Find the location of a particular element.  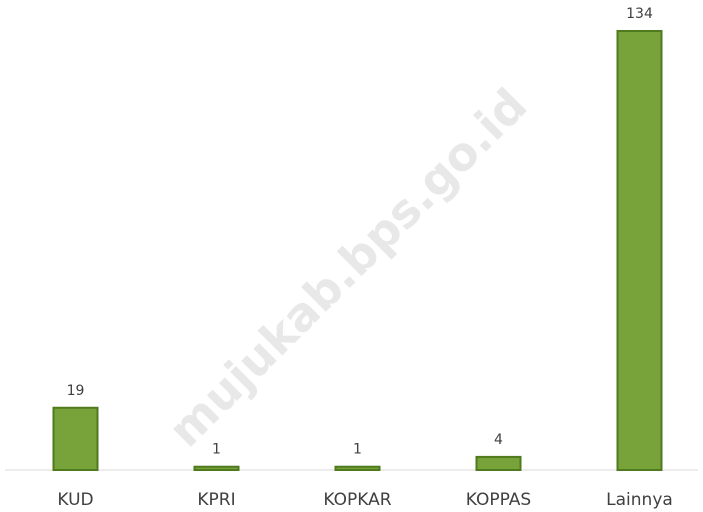

x-tick-label: KOPKAR is located at coordinates (357, 500).